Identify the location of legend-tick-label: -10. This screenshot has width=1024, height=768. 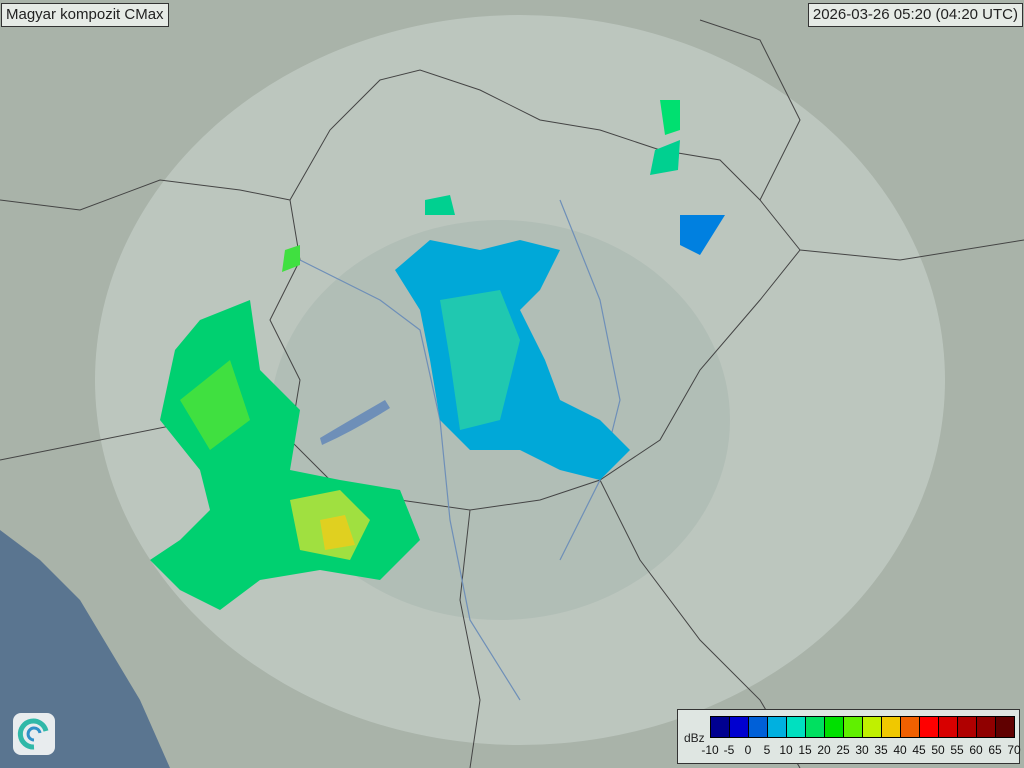
(710, 750).